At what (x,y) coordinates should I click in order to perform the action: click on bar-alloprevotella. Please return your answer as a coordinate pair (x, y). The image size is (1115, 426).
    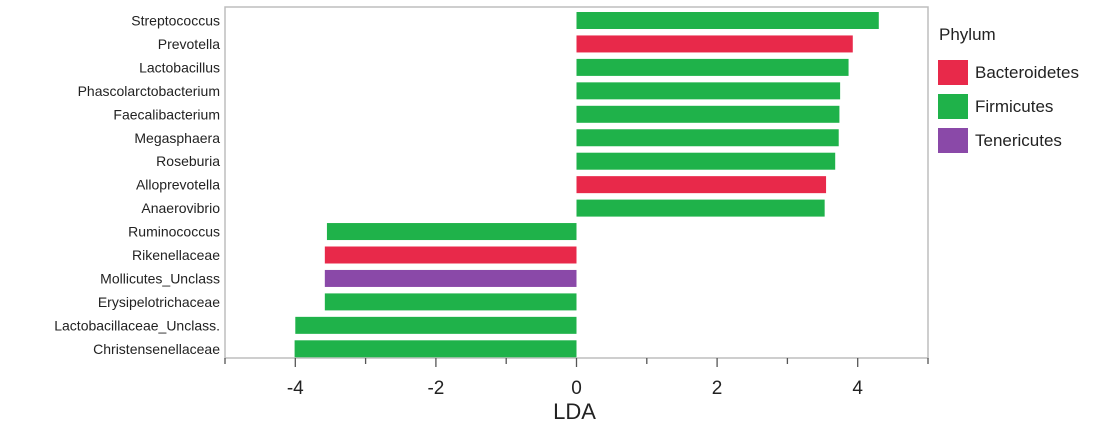
    Looking at the image, I should click on (701, 185).